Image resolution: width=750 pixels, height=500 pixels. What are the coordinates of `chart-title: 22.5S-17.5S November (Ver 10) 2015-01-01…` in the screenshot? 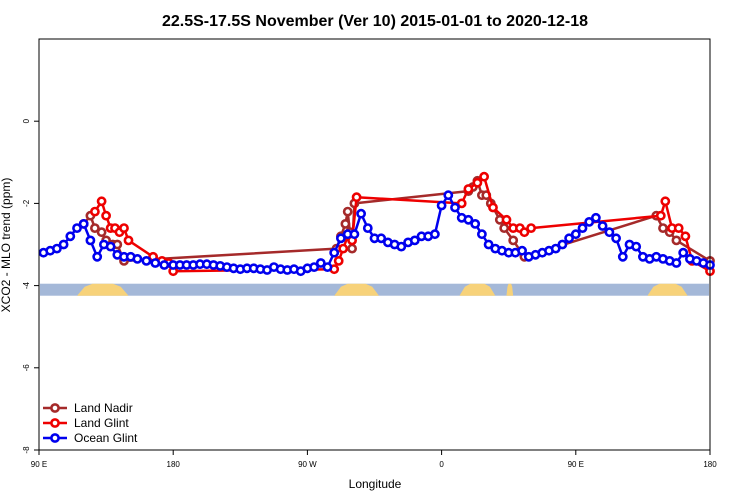 It's located at (375, 21).